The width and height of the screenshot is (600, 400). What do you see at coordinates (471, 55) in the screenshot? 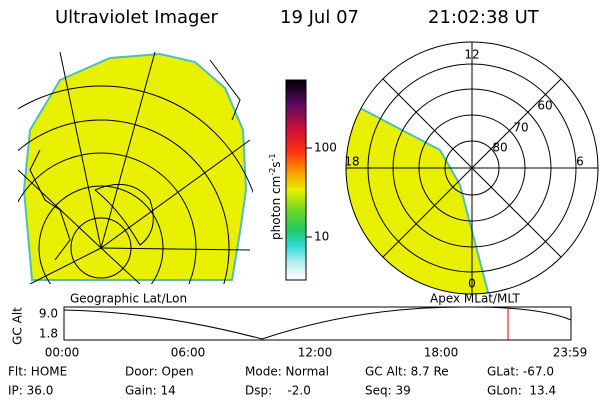
I see `mlt-label: 12` at bounding box center [471, 55].